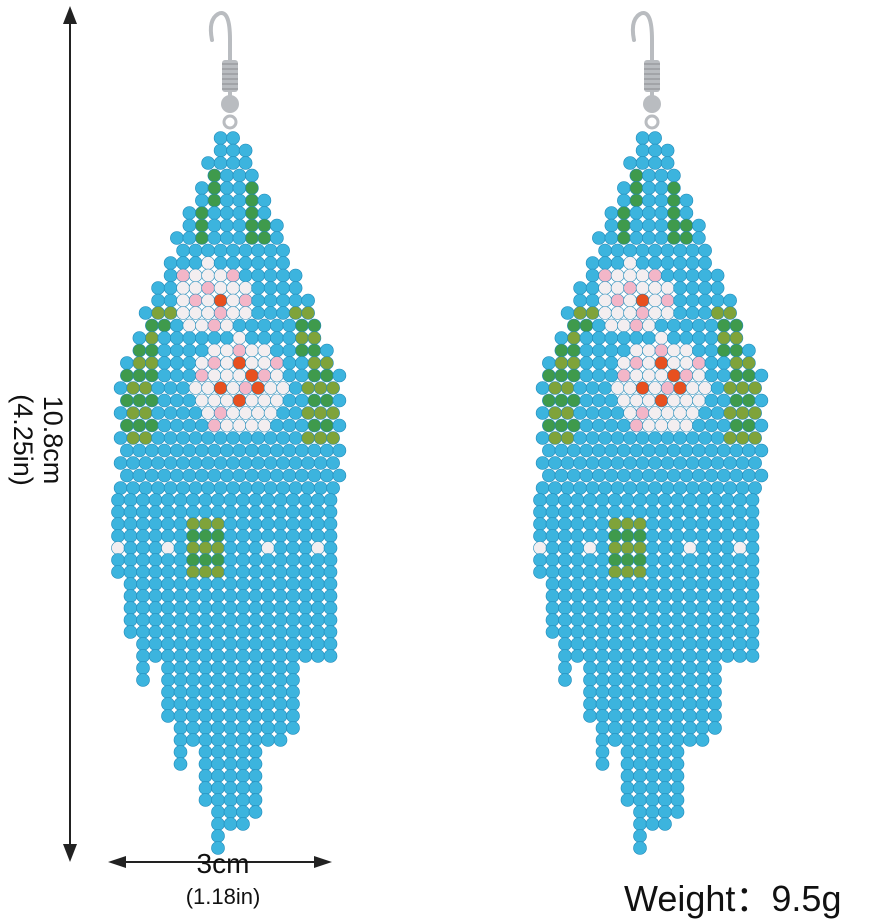 The image size is (891, 923). Describe the element at coordinates (223, 863) in the screenshot. I see `width-cm-text: 3cm` at that location.